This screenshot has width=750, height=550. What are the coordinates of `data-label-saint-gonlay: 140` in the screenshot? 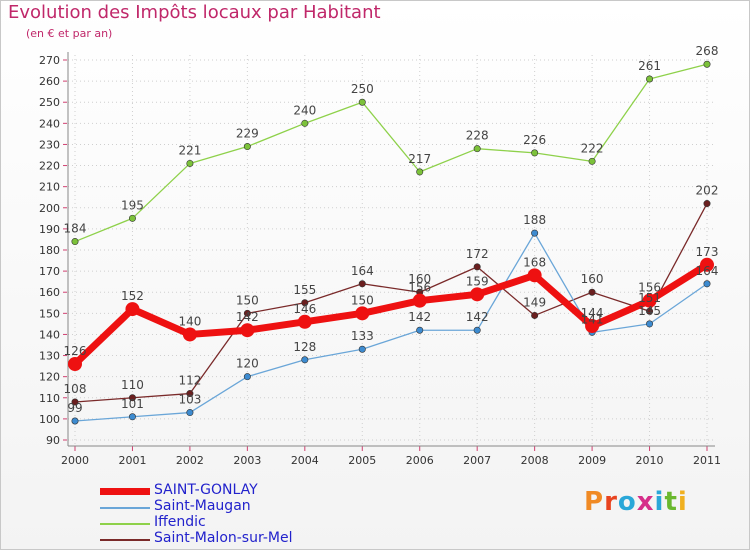 It's located at (189, 321).